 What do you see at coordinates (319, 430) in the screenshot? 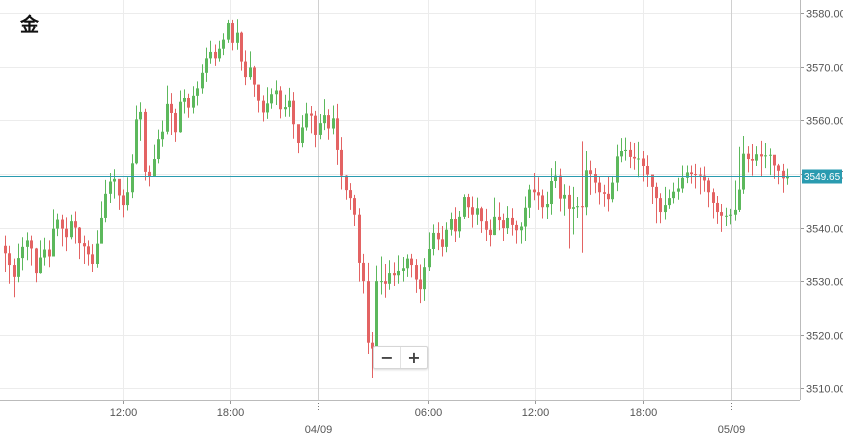
I see `x-tick-label: 04/09` at bounding box center [319, 430].